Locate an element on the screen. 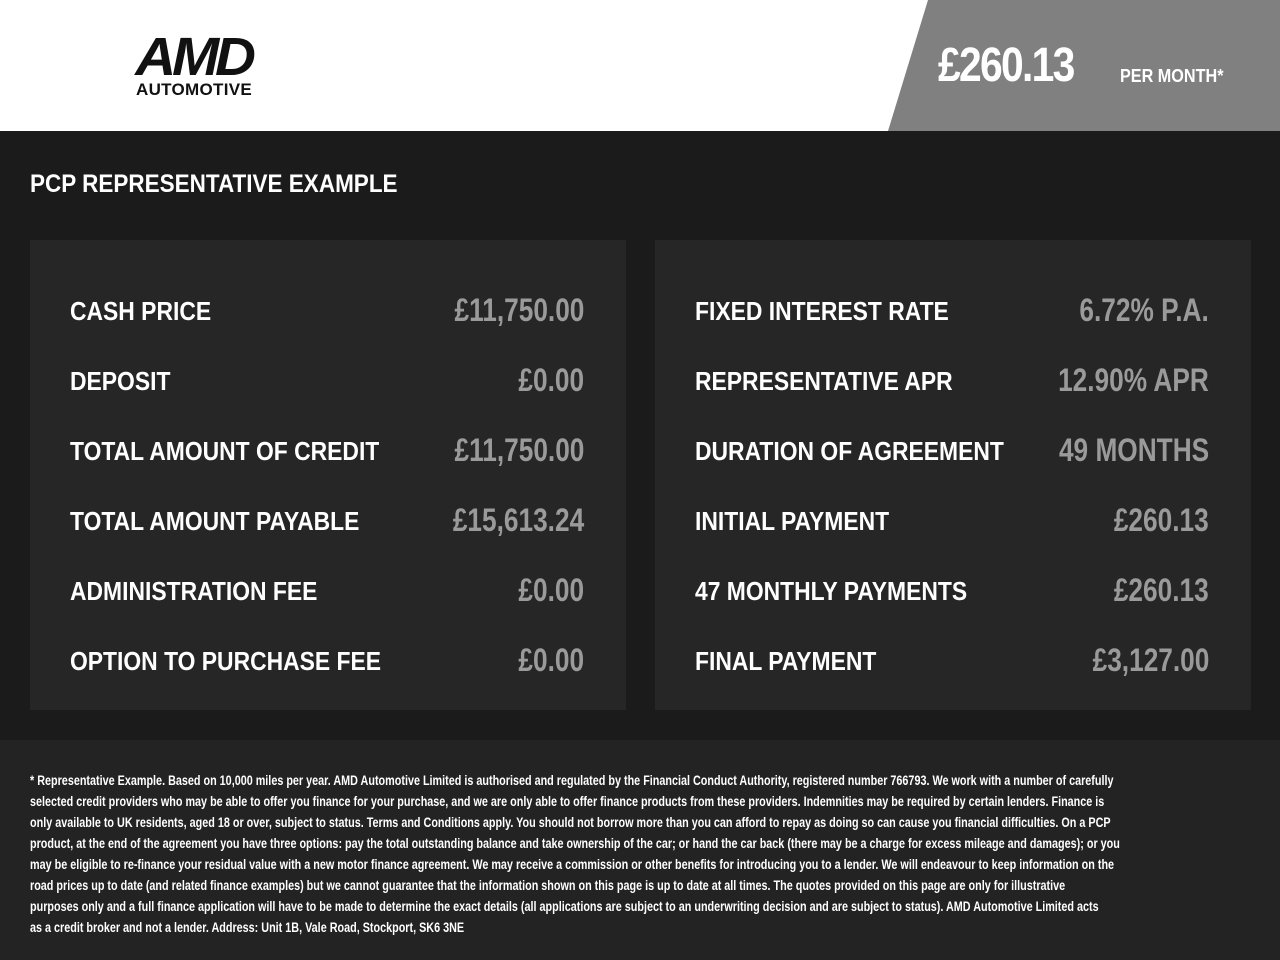 This screenshot has width=1280, height=960. finance-row: OPTION TO PURCHASE FEE £0.00 is located at coordinates (327, 658).